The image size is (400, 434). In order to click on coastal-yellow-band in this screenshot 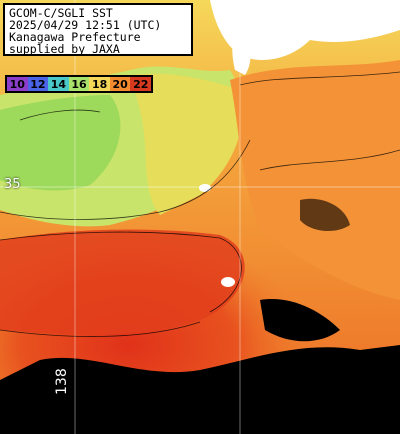, I will do `click(186, 144)`.